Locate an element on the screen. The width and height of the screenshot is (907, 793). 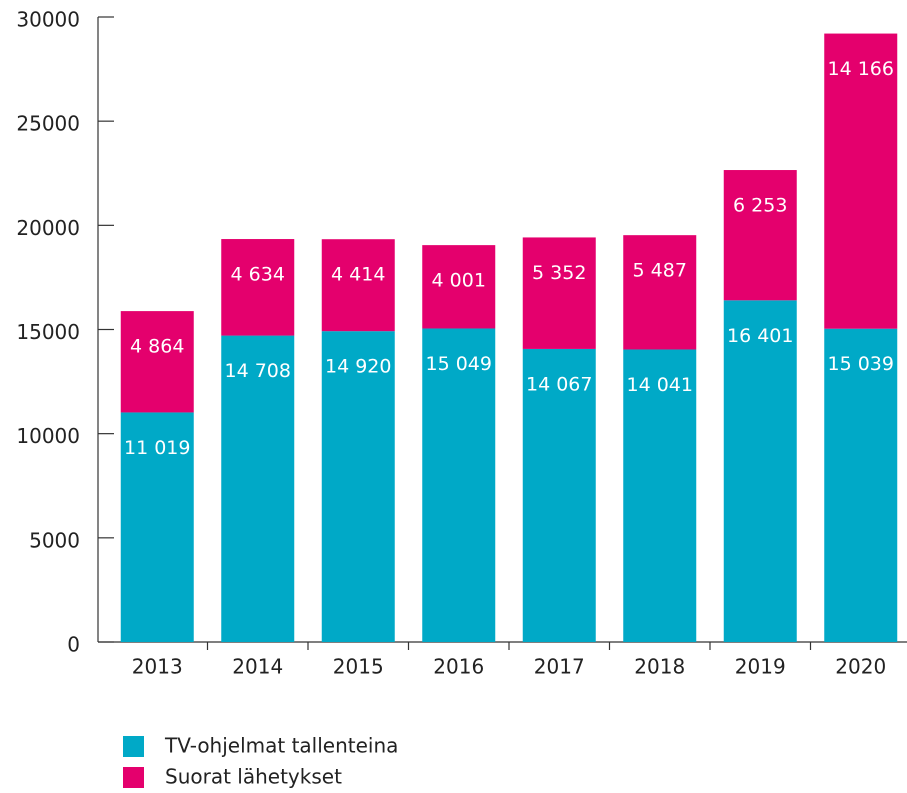
legend-label: Suorat lähetykset is located at coordinates (253, 777).